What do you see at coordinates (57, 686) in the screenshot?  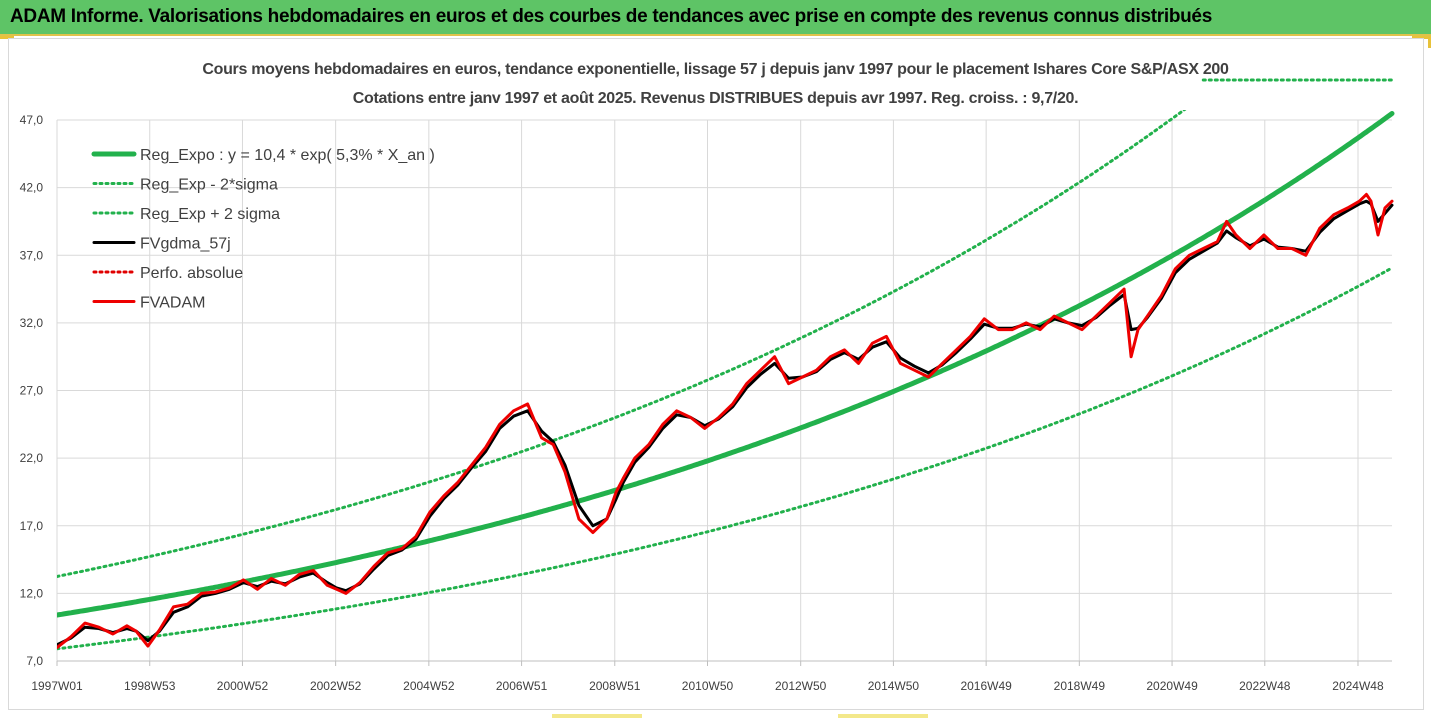 I see `x-tick-label: 1997W01` at bounding box center [57, 686].